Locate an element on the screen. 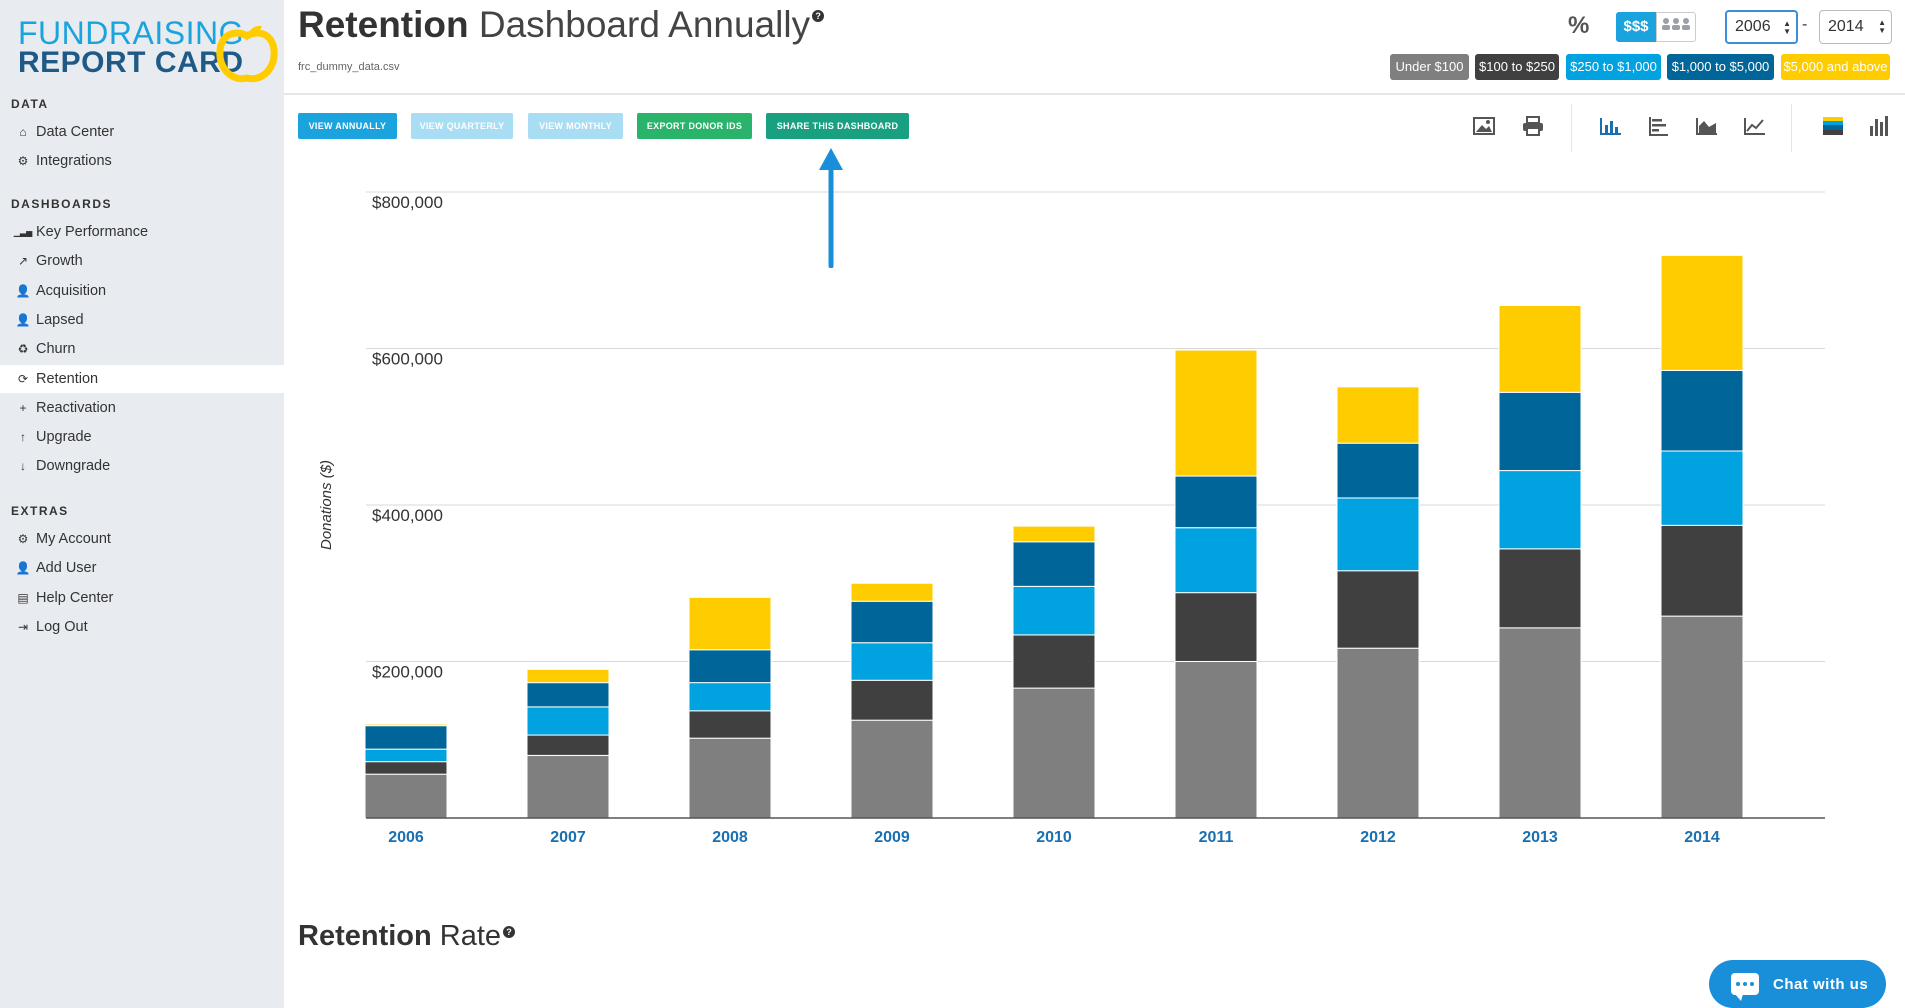 The width and height of the screenshot is (1905, 1008). share-dashboard-button: SHARE THIS DASHBOARD is located at coordinates (837, 126).